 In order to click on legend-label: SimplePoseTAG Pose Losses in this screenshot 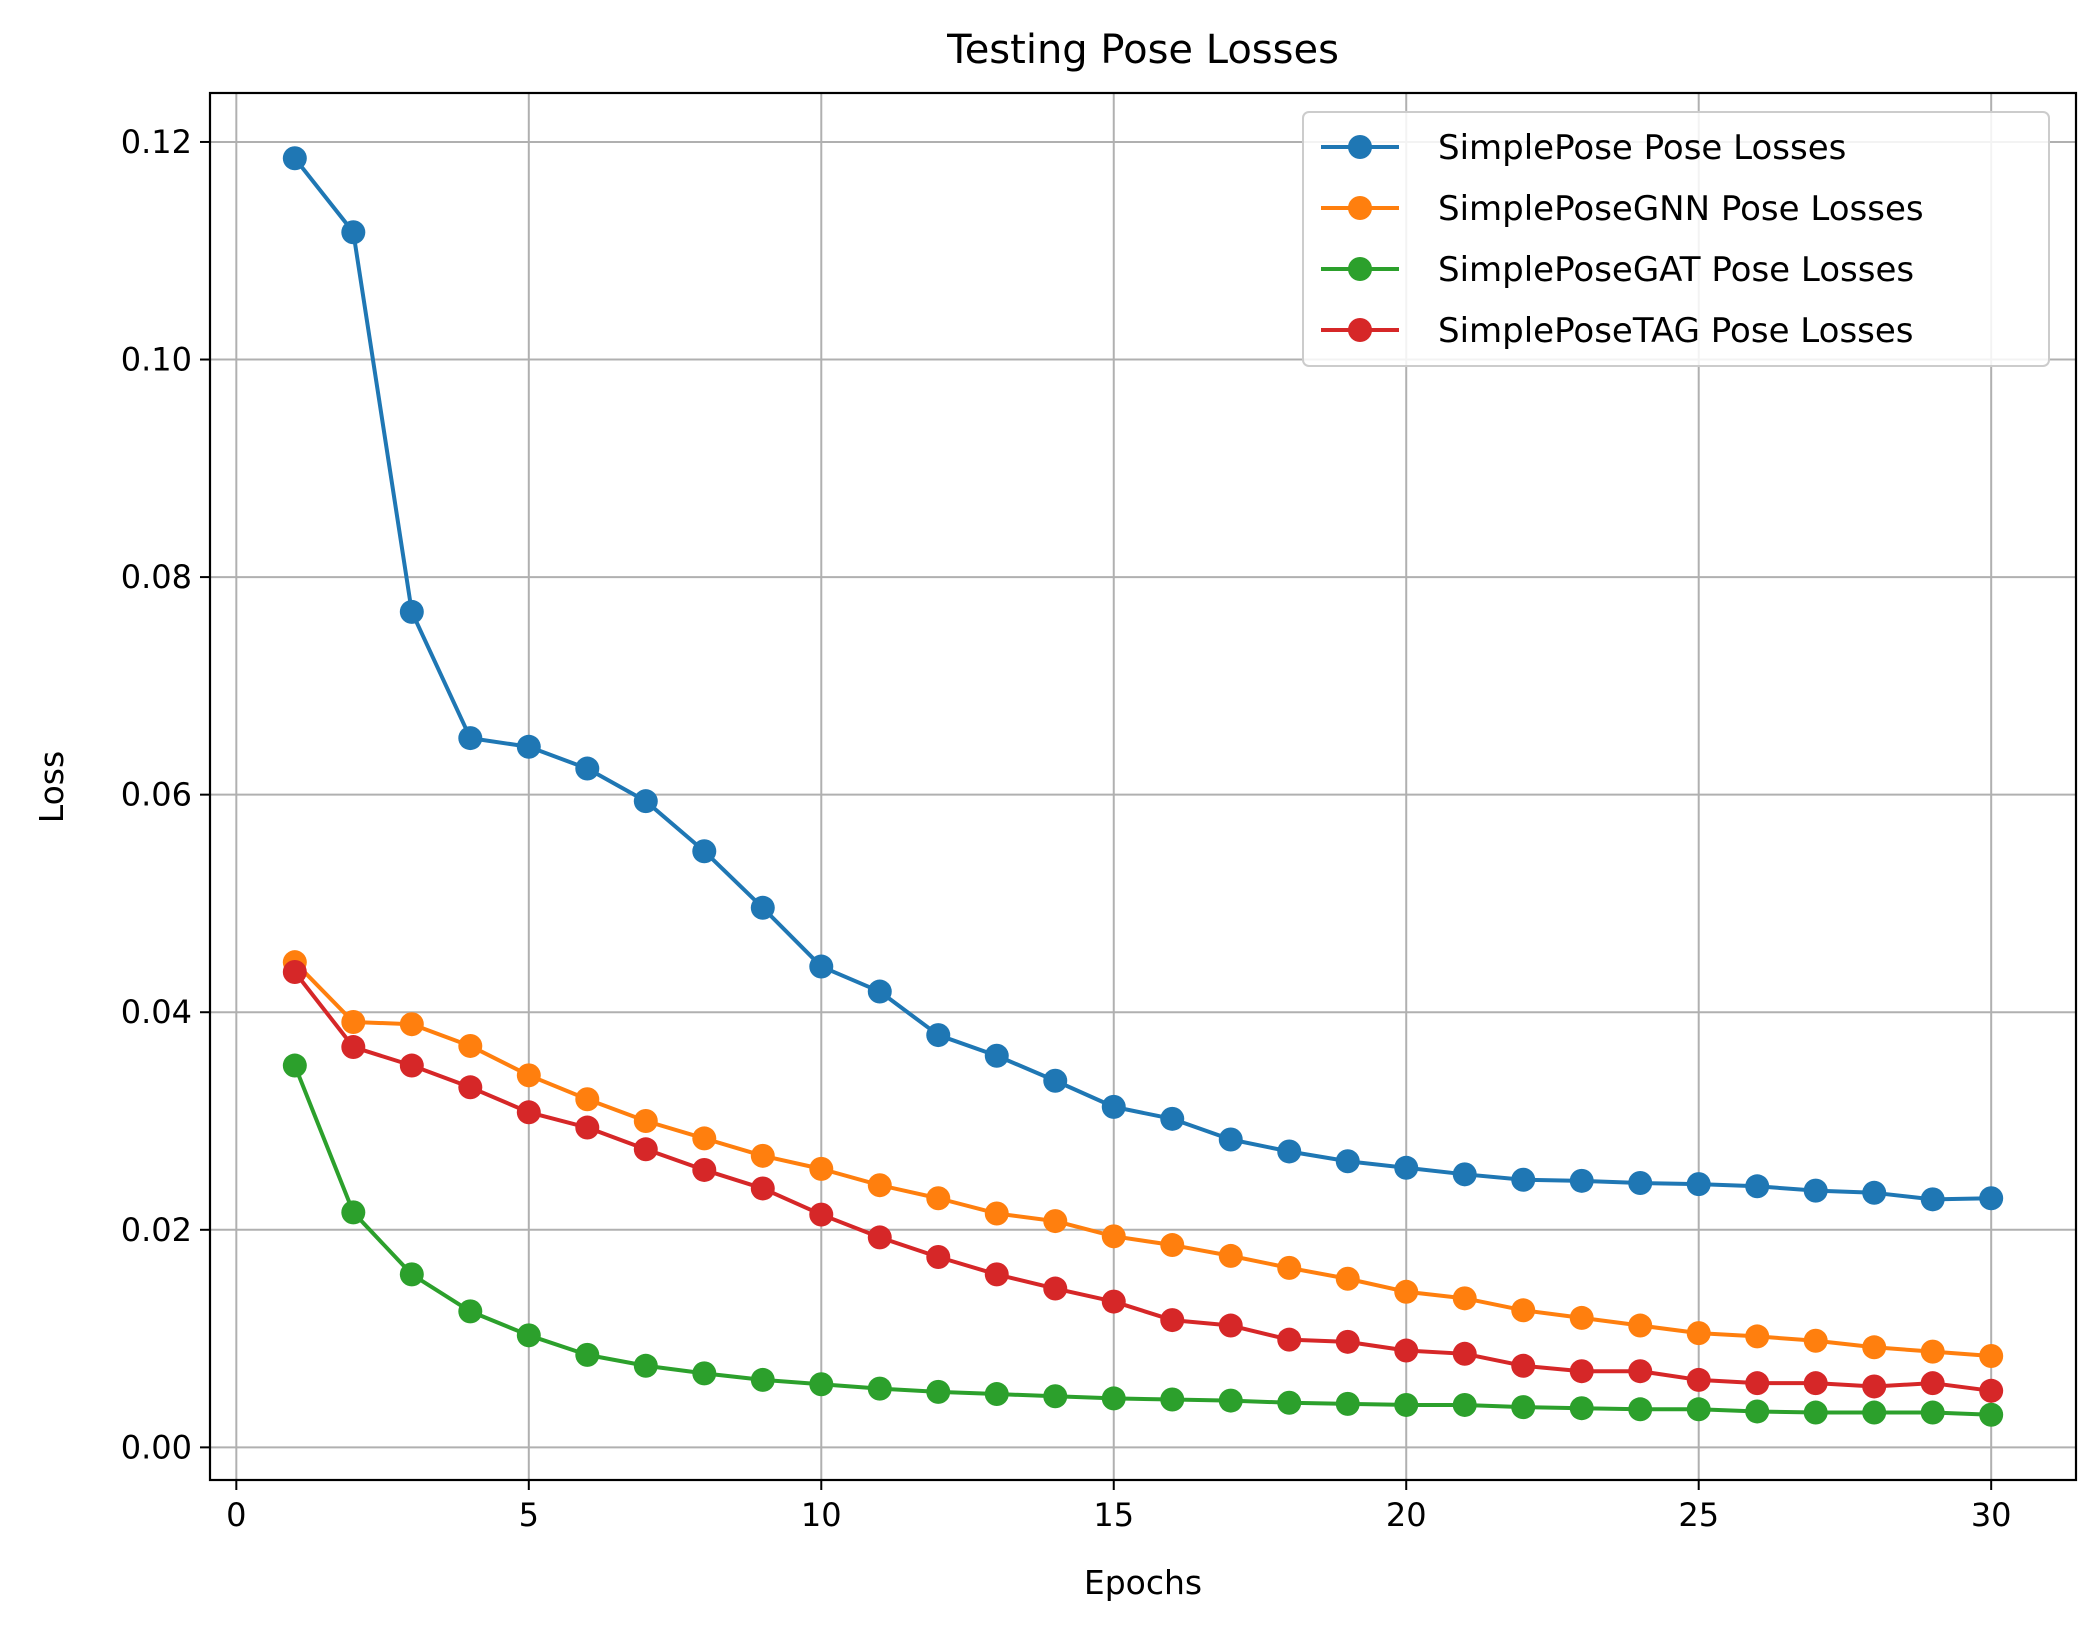, I will do `click(1676, 331)`.